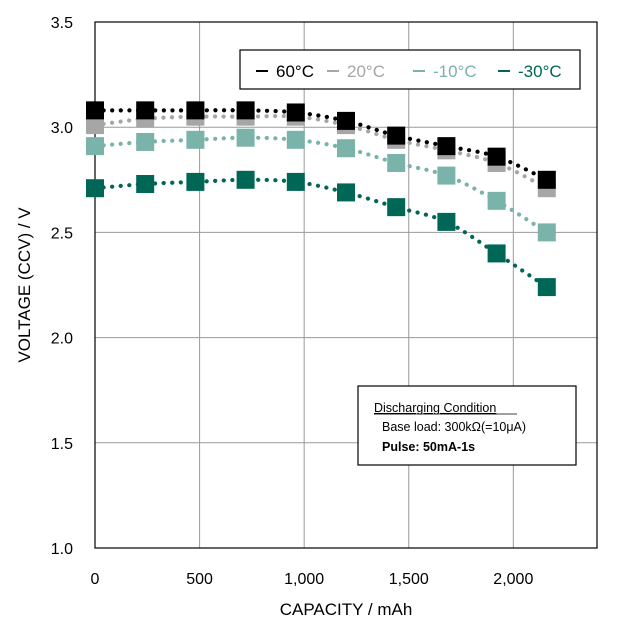  I want to click on annotation-heading: Discharging Condition, so click(435, 408).